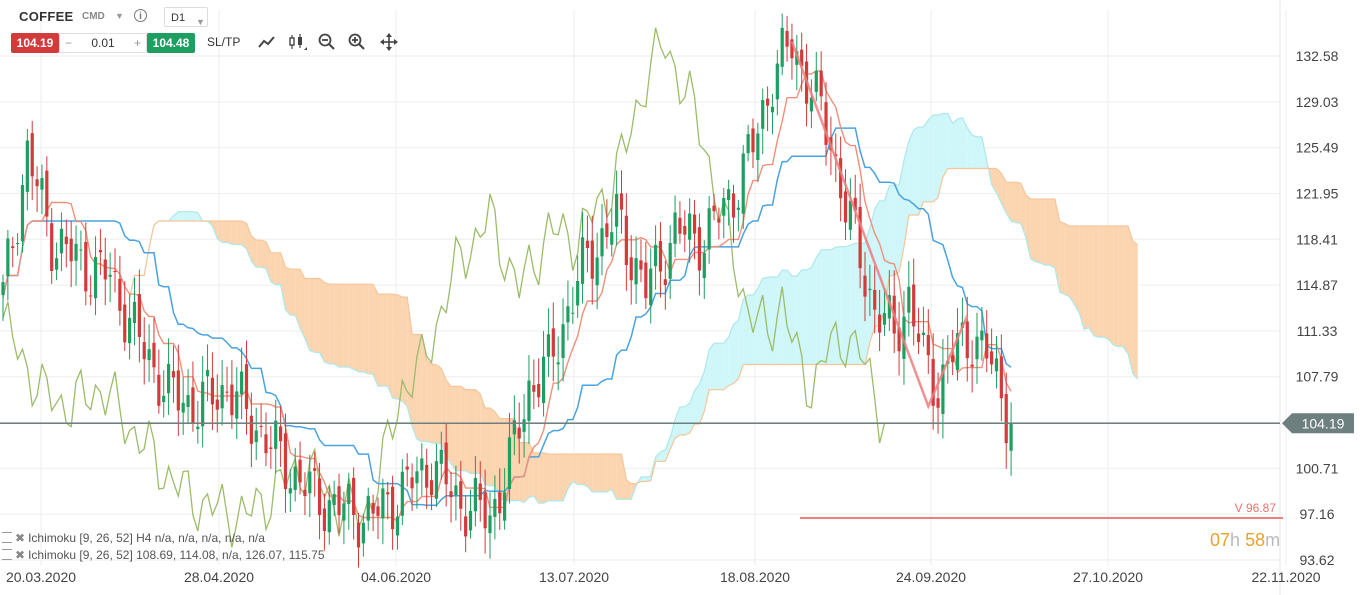  What do you see at coordinates (46, 16) in the screenshot?
I see `symbol-name: COFFEE` at bounding box center [46, 16].